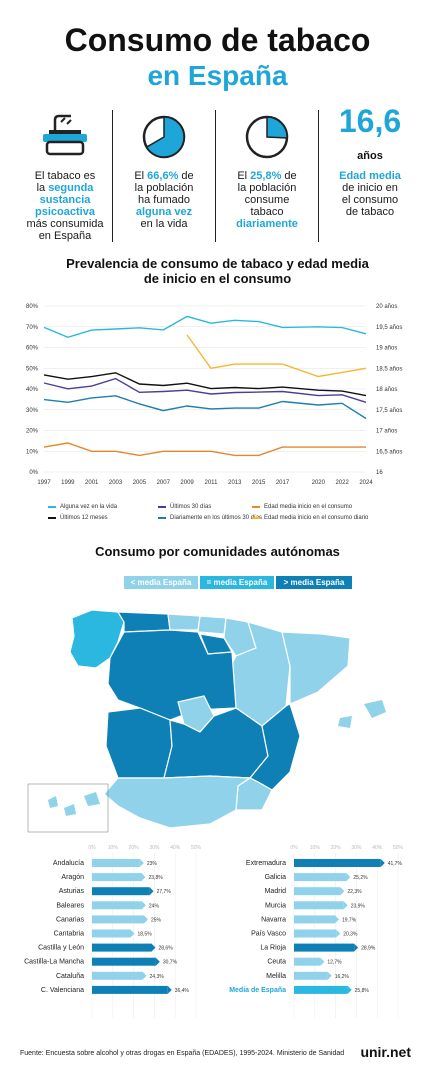  Describe the element at coordinates (68, 483) in the screenshot. I see `x-tick: 1999` at that location.